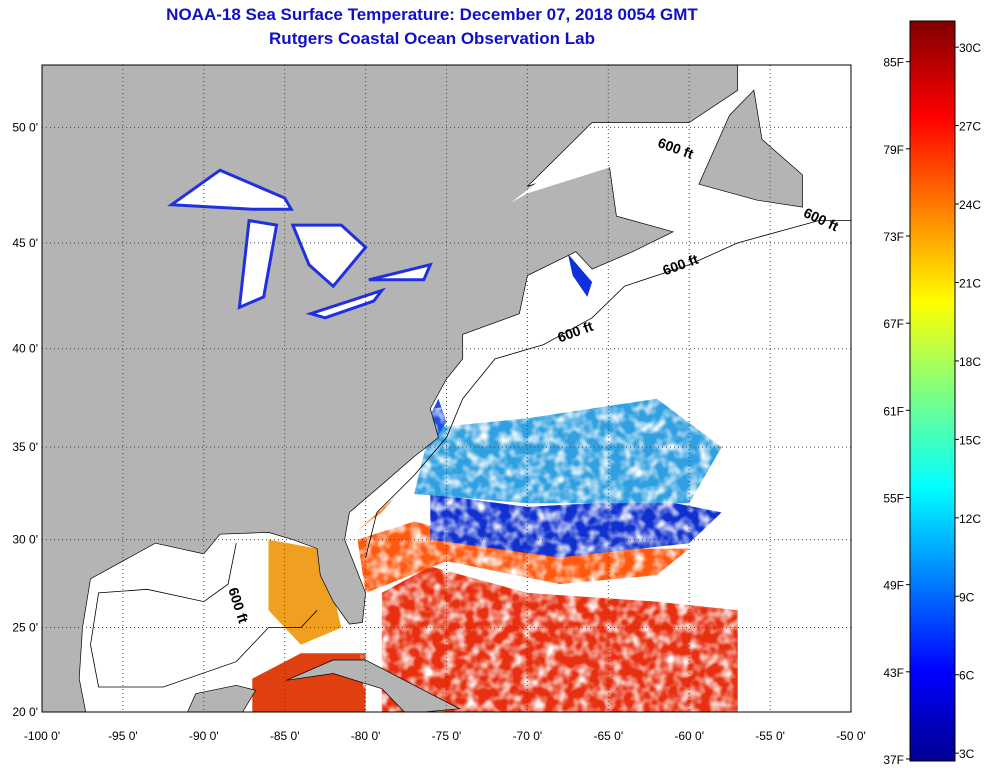  I want to click on lat-tick-label: 25 0', so click(25, 628).